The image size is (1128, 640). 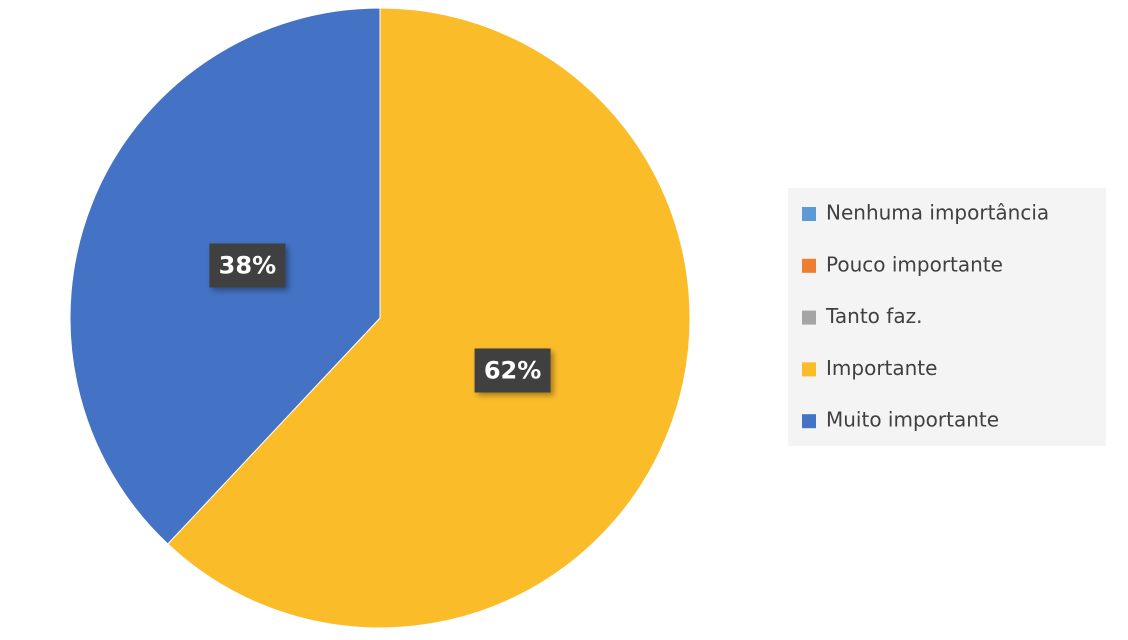 I want to click on legend-label: Tanto faz., so click(x=873, y=316).